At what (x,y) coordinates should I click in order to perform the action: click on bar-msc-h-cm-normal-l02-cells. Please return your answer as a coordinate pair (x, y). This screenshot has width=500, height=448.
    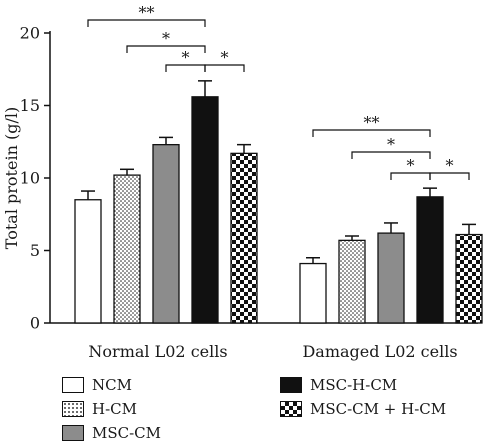
    Looking at the image, I should click on (205, 210).